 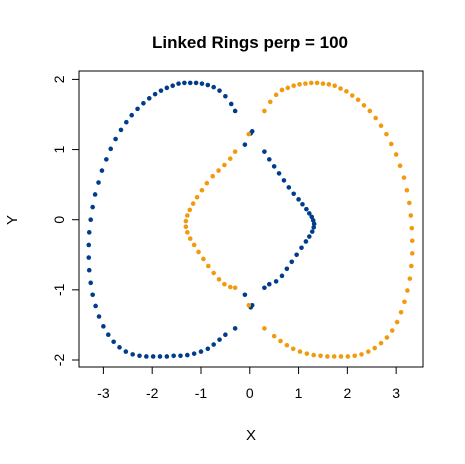 I want to click on x-tick-label: -2, so click(x=152, y=393).